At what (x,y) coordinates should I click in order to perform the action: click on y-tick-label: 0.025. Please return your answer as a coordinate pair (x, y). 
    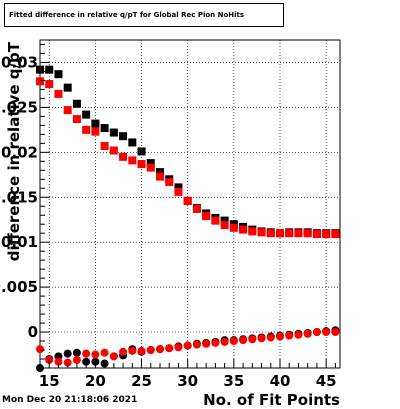
    Looking at the image, I should click on (19, 107).